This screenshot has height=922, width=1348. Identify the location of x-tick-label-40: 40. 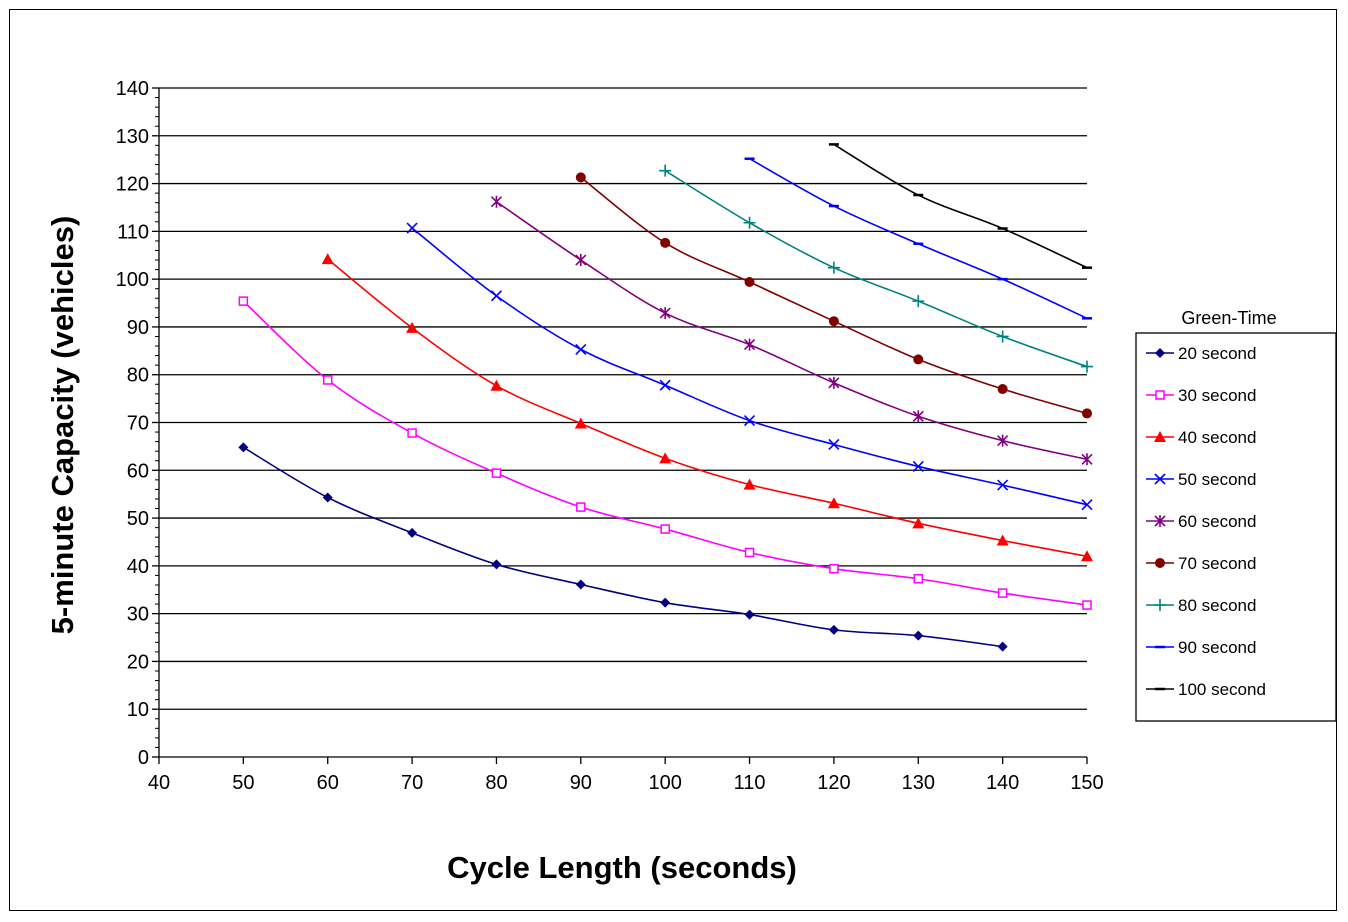
(159, 783).